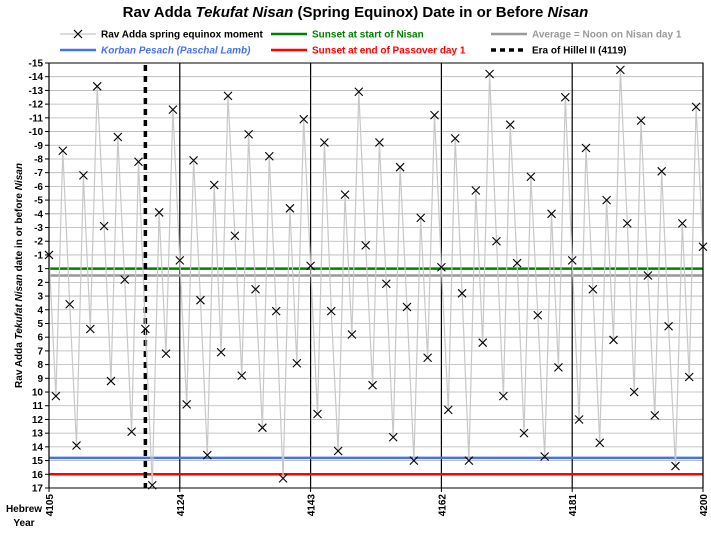 The image size is (711, 535). Describe the element at coordinates (24, 516) in the screenshot. I see `x-axis-label: Hebrew Year` at that location.